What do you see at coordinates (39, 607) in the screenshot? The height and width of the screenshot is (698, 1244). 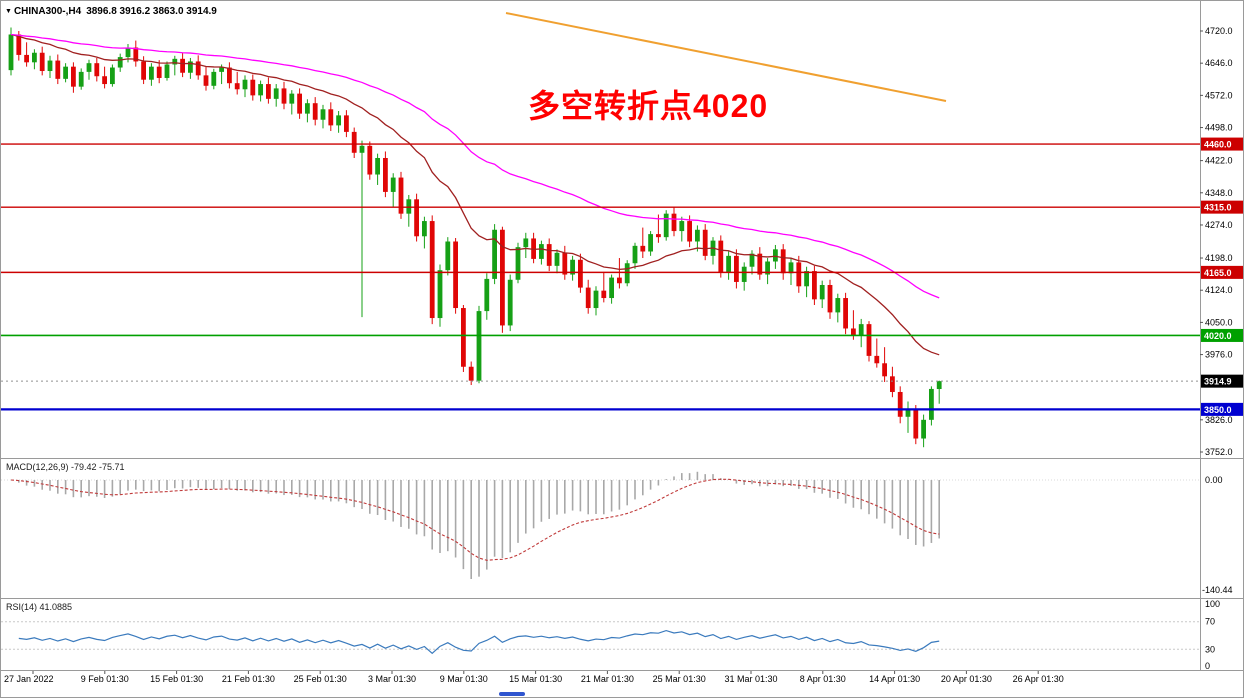 I see `rsi-indicator-label: RSI(14) 41.0885` at bounding box center [39, 607].